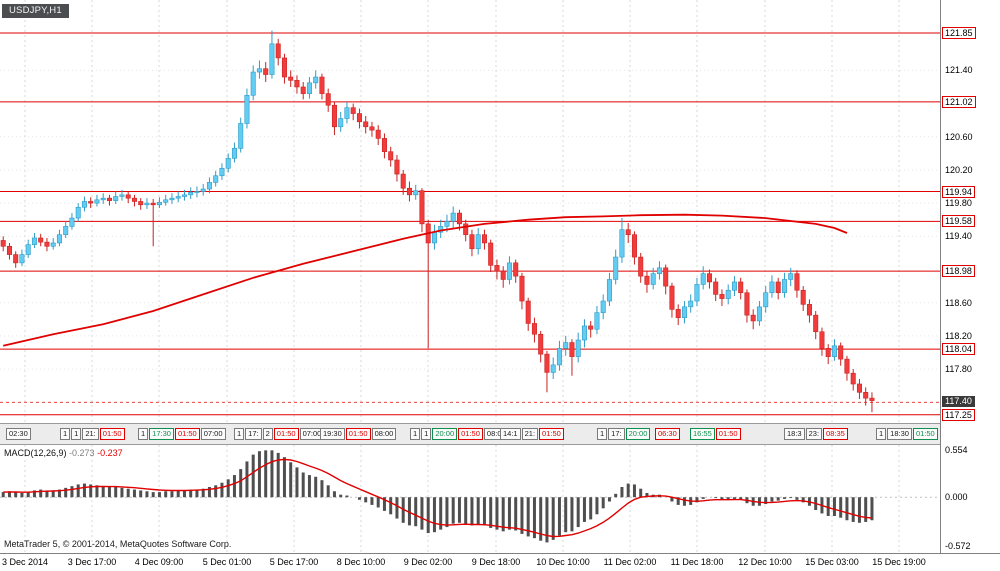 The image size is (1000, 571). Describe the element at coordinates (667, 434) in the screenshot. I see `event-time-badge: 06:30` at that location.